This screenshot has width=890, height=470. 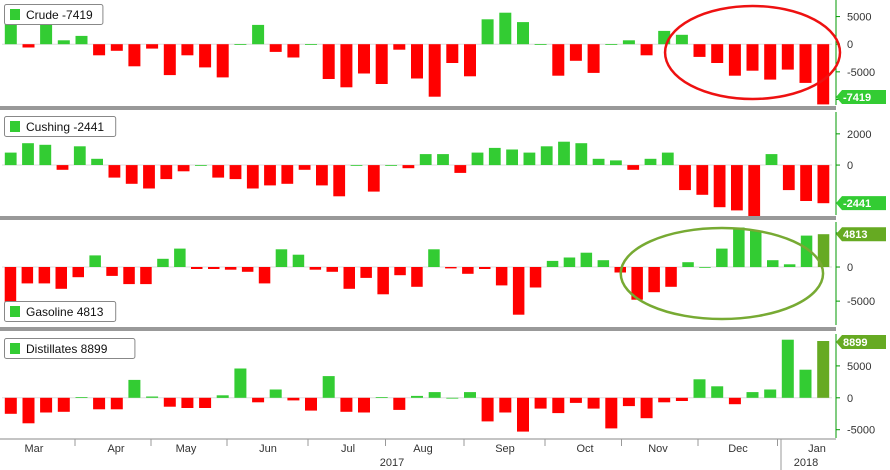 What do you see at coordinates (752, 52) in the screenshot?
I see `highlight-circle` at bounding box center [752, 52].